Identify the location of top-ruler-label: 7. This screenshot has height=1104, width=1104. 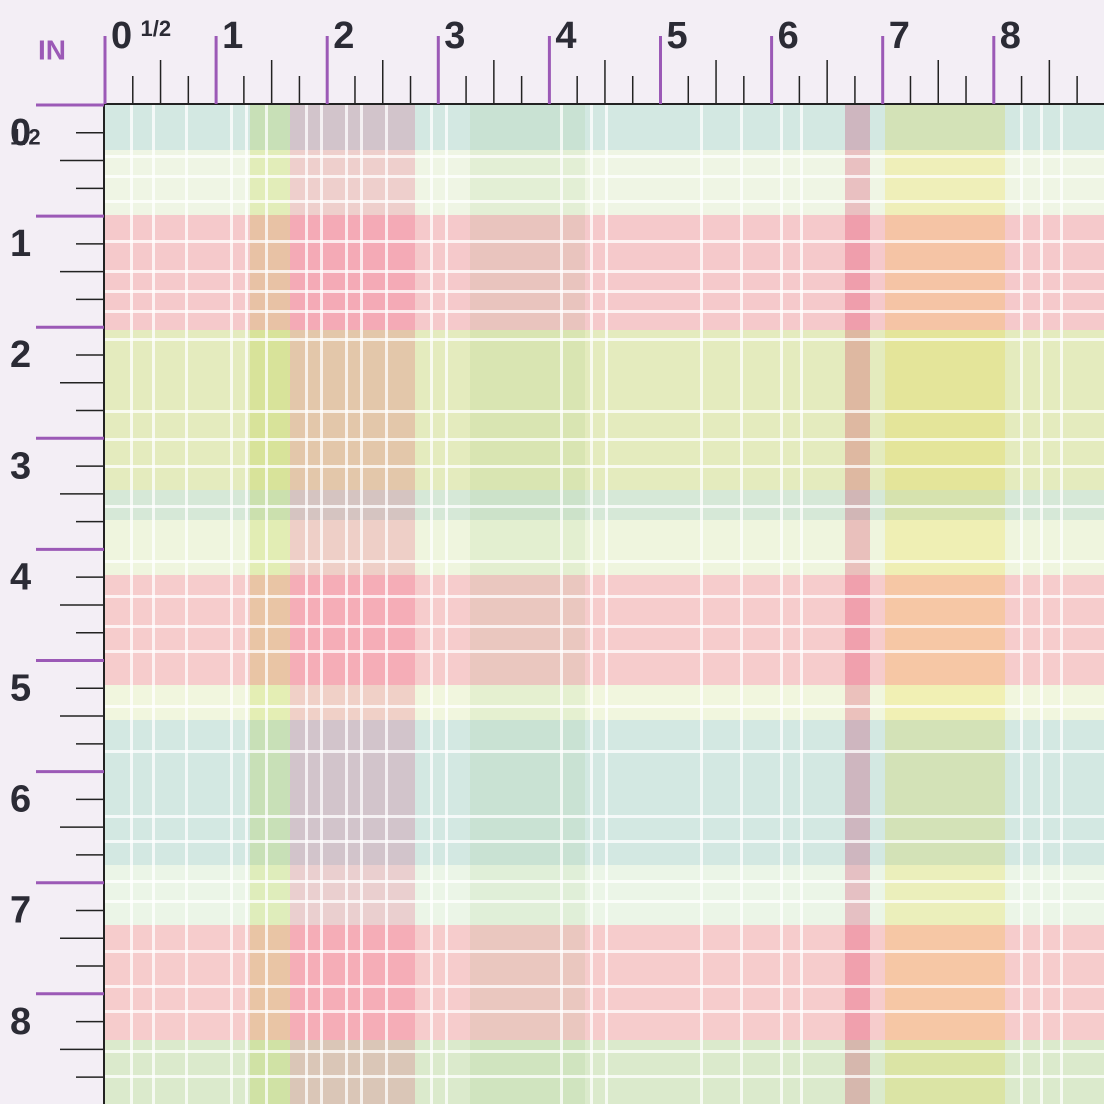
(899, 36).